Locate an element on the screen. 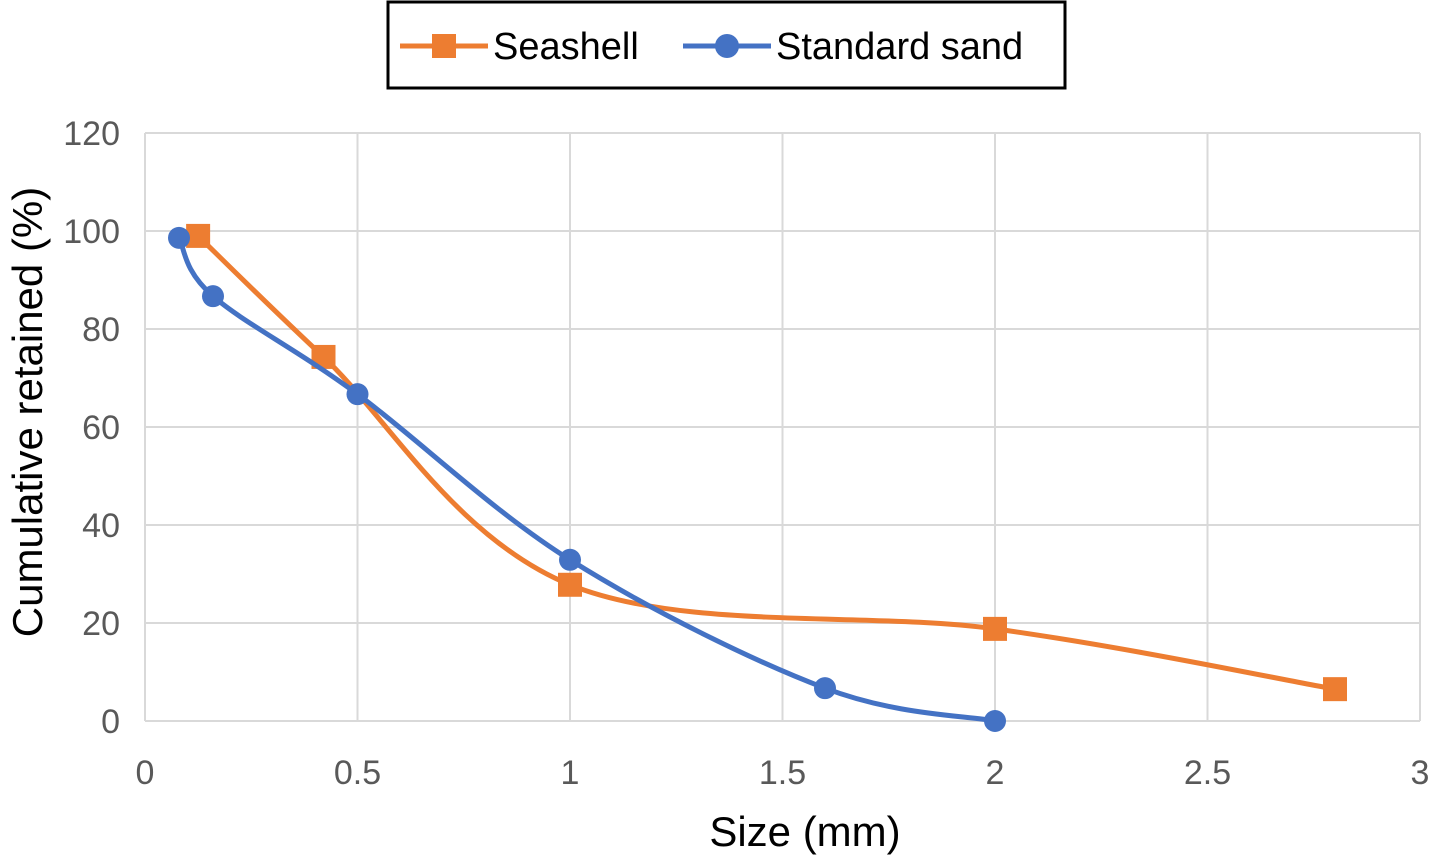  y-tick-label: 60 is located at coordinates (101, 428).